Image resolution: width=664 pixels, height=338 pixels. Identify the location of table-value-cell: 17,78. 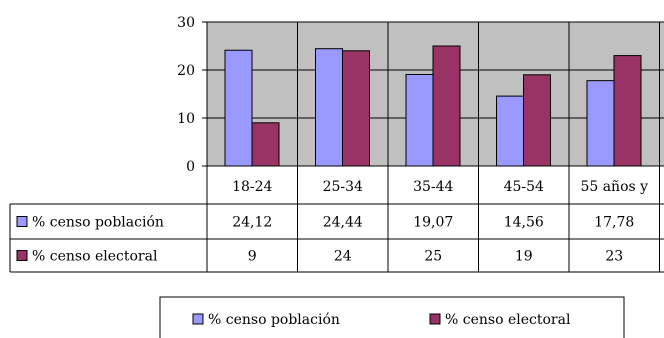
(614, 223).